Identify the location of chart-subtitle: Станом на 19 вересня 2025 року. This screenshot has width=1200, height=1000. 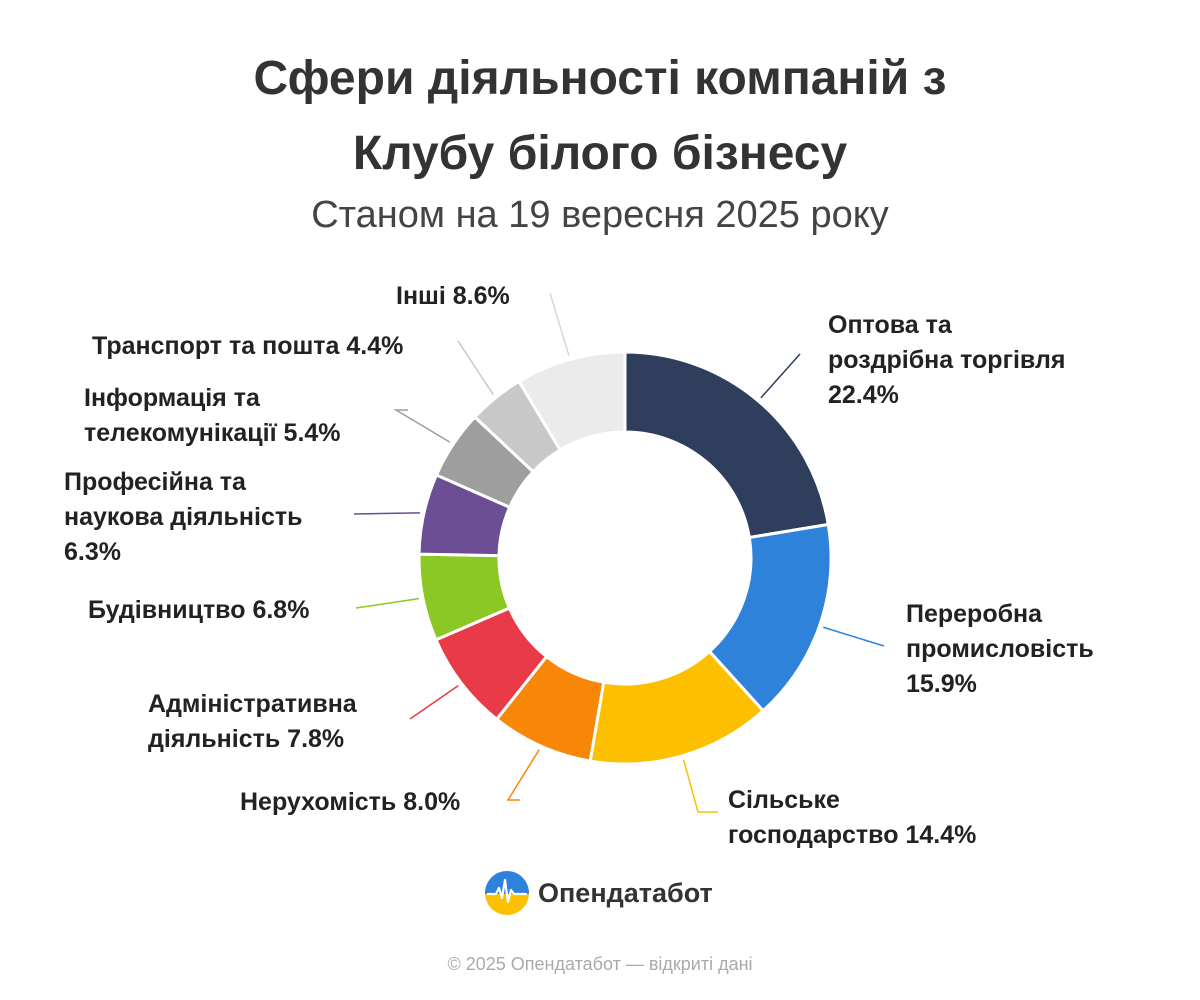
(600, 215).